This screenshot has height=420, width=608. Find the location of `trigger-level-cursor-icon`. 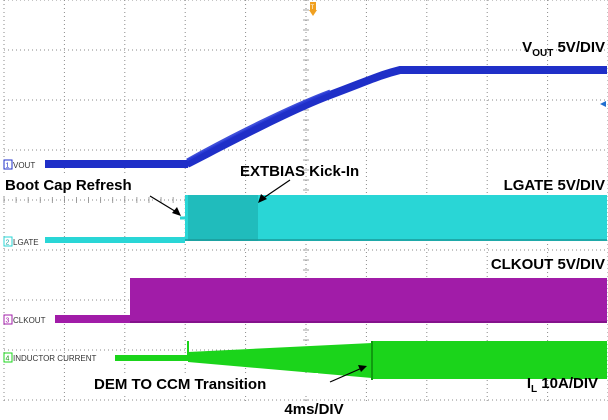

trigger-level-cursor-icon is located at coordinates (603, 104).